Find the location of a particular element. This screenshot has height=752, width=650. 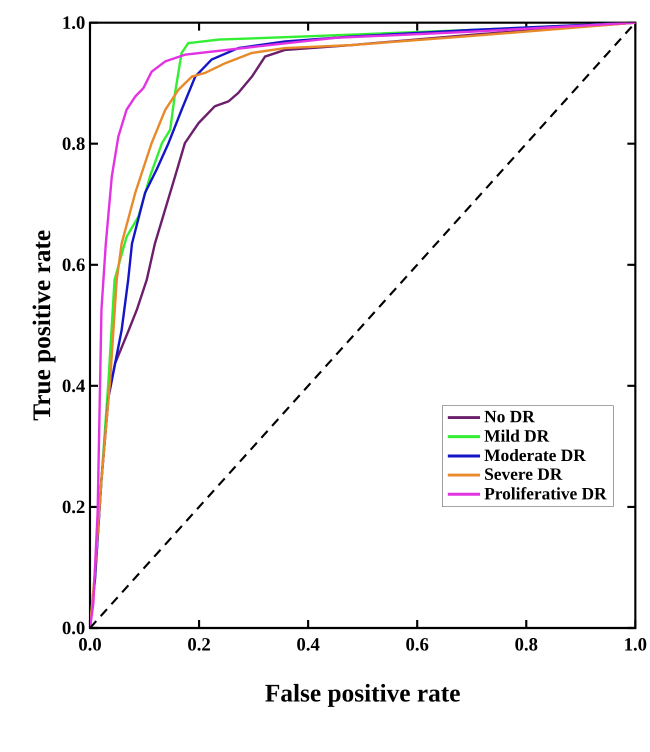

legend-label: Moderate DR is located at coordinates (535, 455).